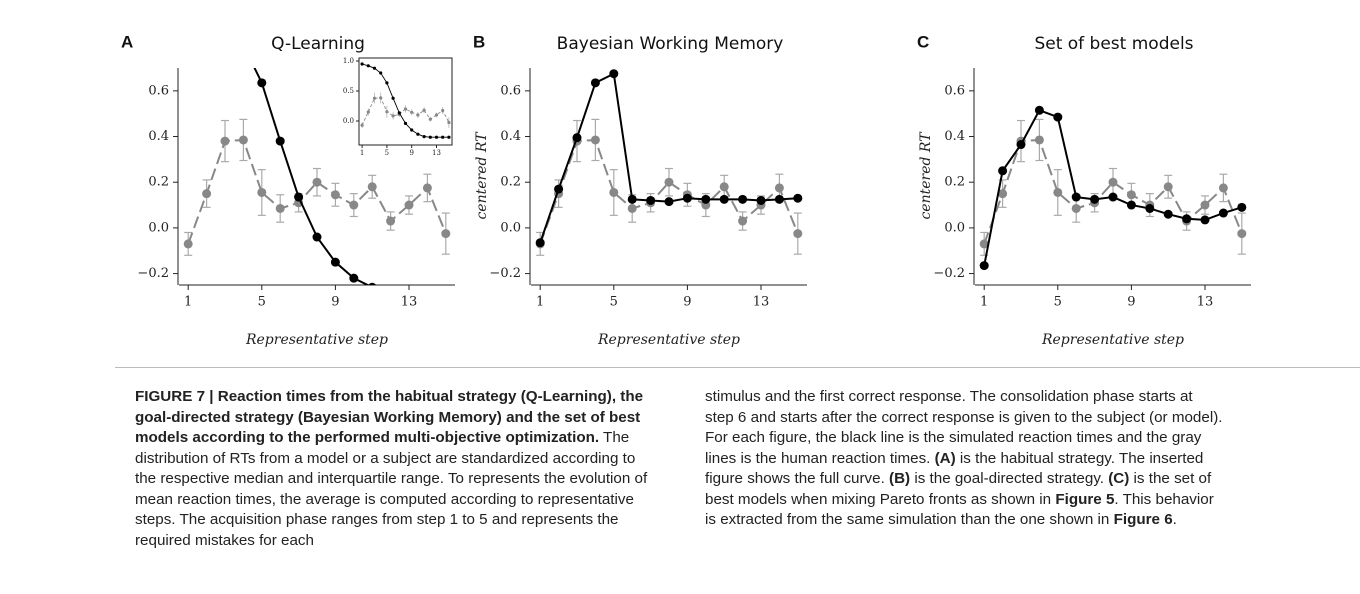 Image resolution: width=1360 pixels, height=594 pixels. Describe the element at coordinates (670, 44) in the screenshot. I see `panel-title: Bayesian Working Memory` at that location.